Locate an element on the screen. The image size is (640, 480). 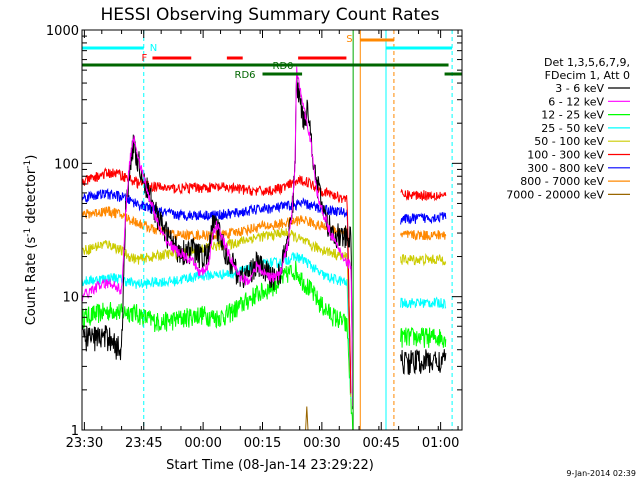
bar-label-S: S is located at coordinates (349, 39).